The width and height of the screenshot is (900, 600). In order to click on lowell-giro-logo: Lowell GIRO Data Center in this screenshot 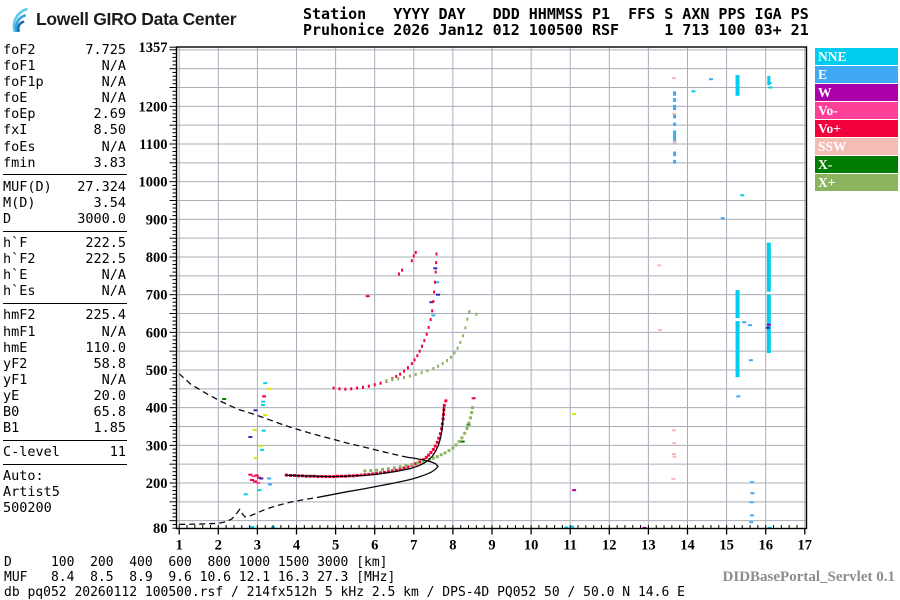, I will do `click(121, 19)`.